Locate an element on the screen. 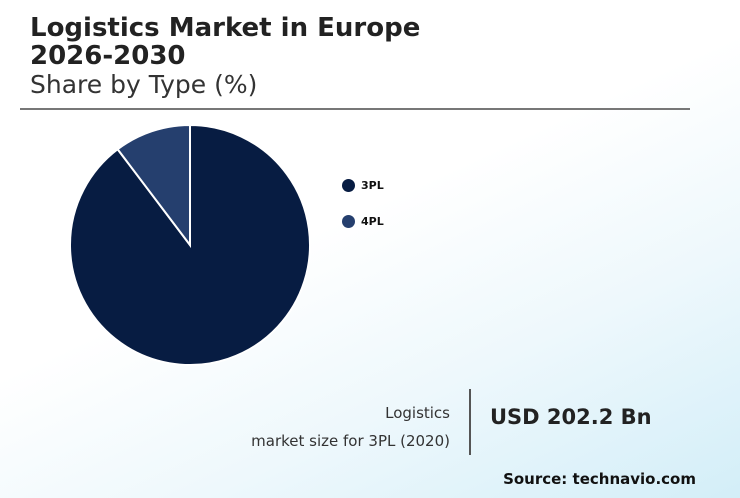 Image resolution: width=740 pixels, height=498 pixels. stat-label: Logistics market size for 3PL (2020) is located at coordinates (350, 427).